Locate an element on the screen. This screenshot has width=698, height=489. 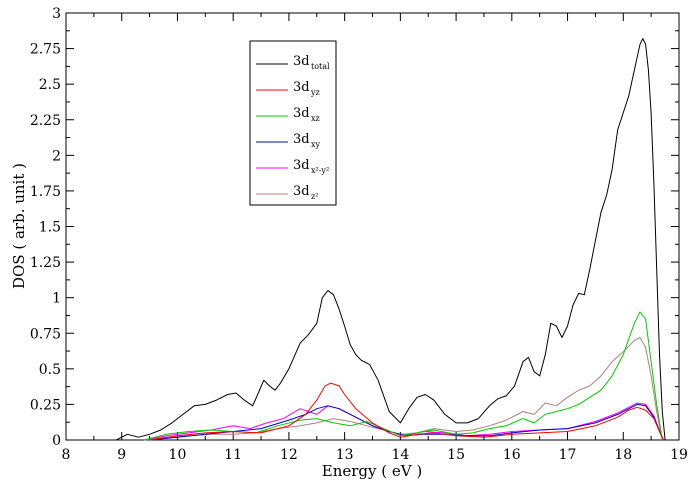
y-tick-label: 2.5 is located at coordinates (50, 85).